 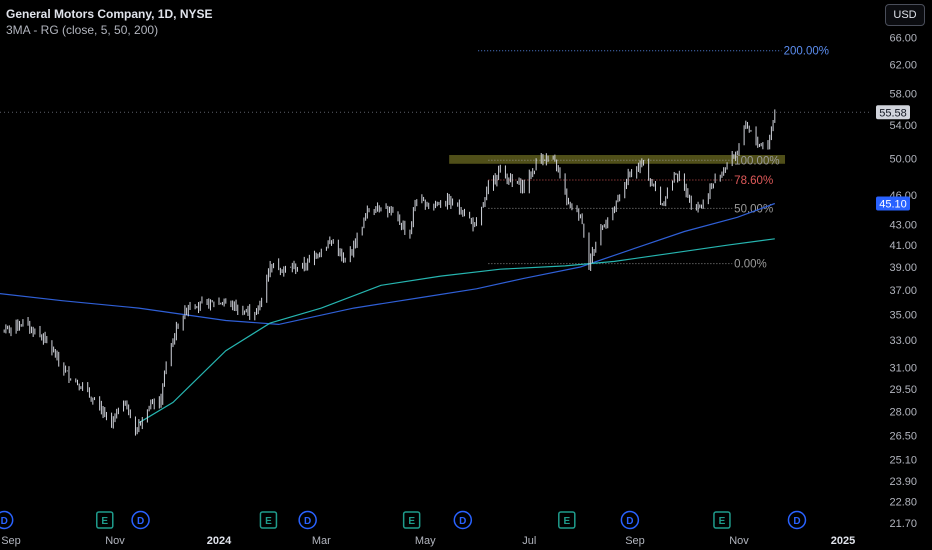 I want to click on price-tick-label: 25.10, so click(x=903, y=460).